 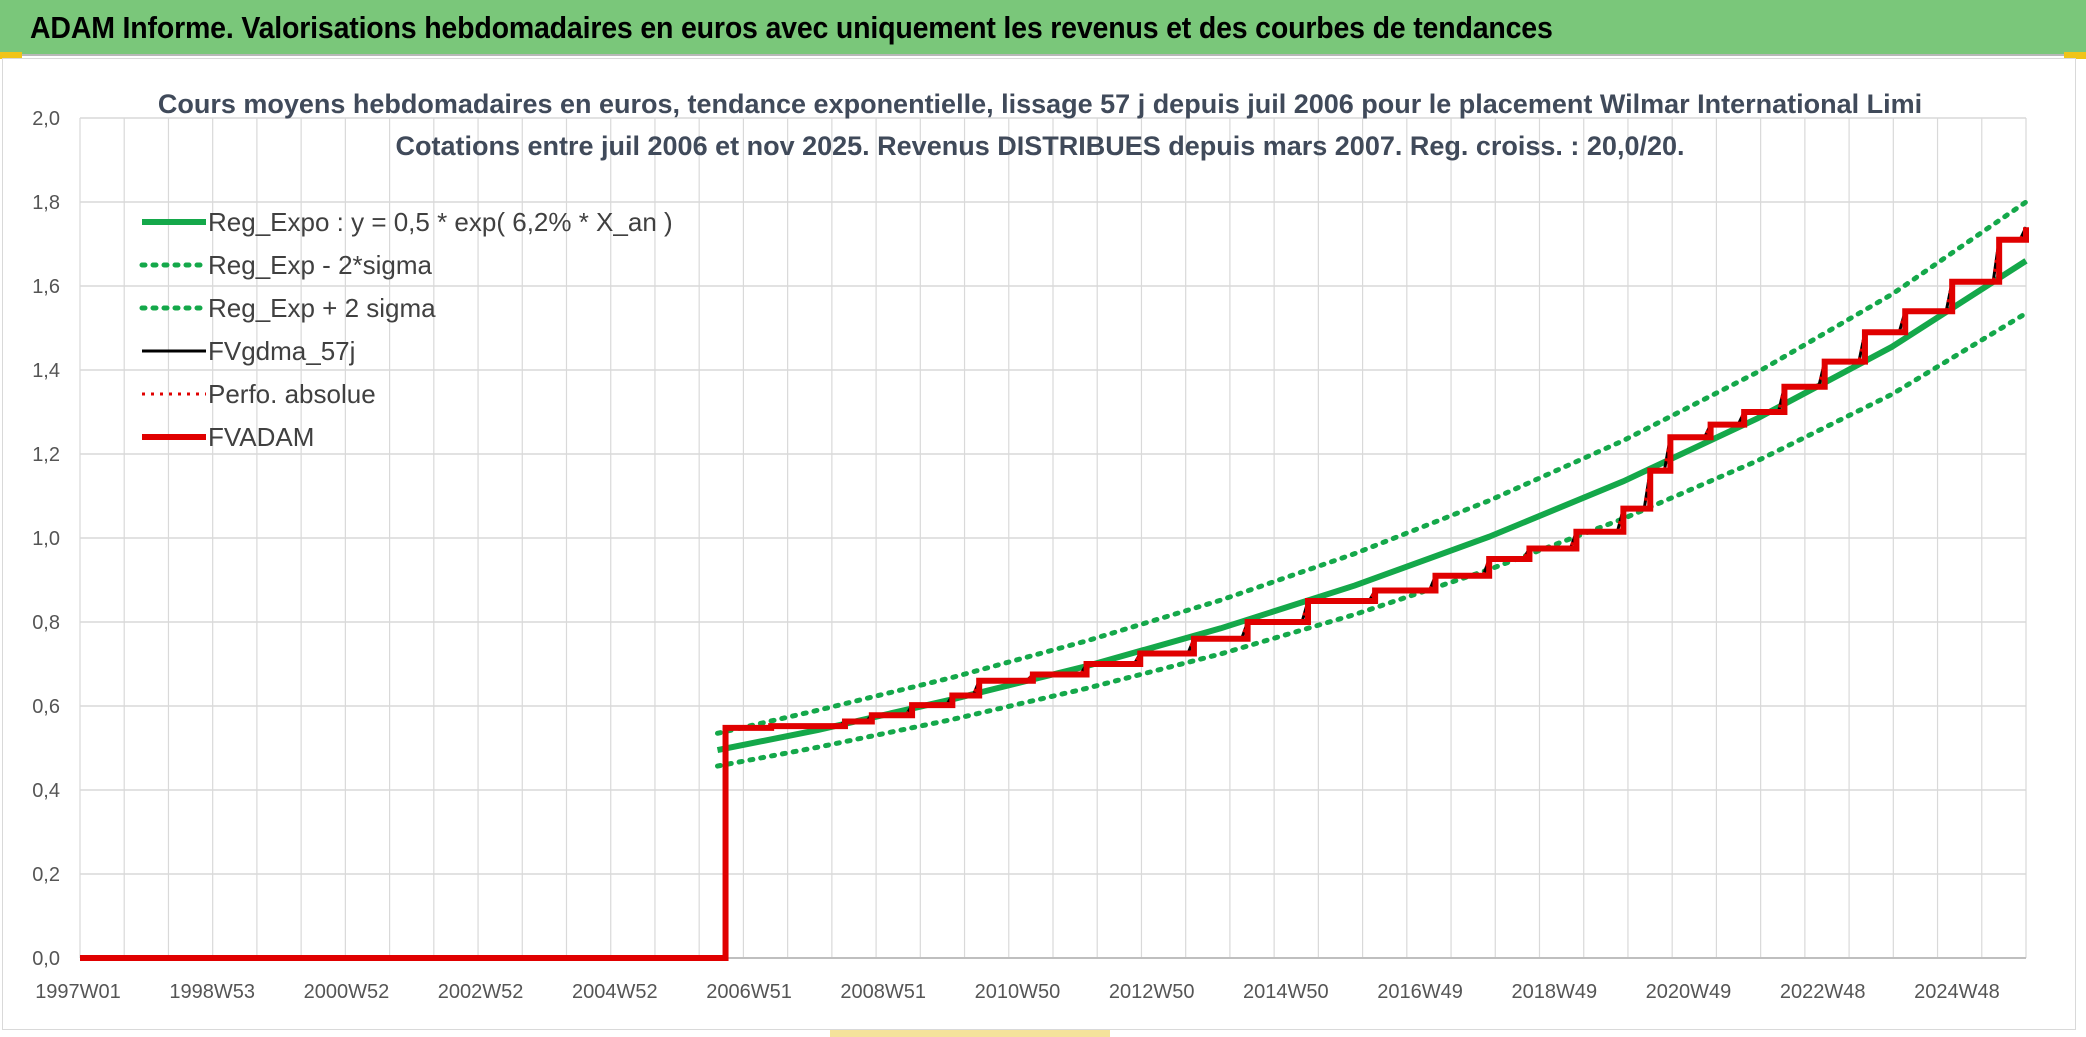 I want to click on y-tick-label: 2,0, so click(x=46, y=119).